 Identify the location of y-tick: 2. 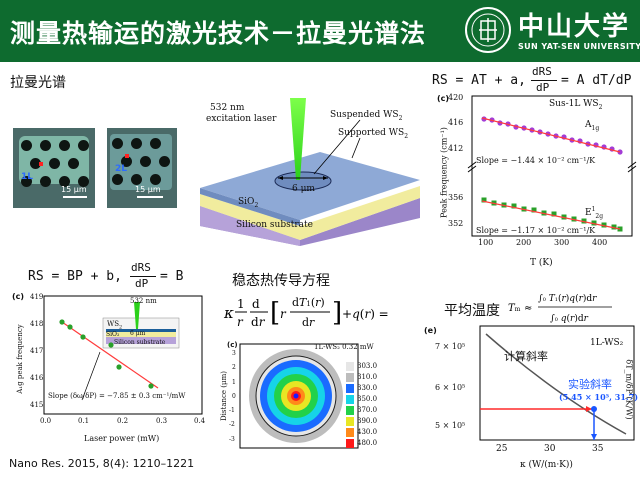
(234, 367).